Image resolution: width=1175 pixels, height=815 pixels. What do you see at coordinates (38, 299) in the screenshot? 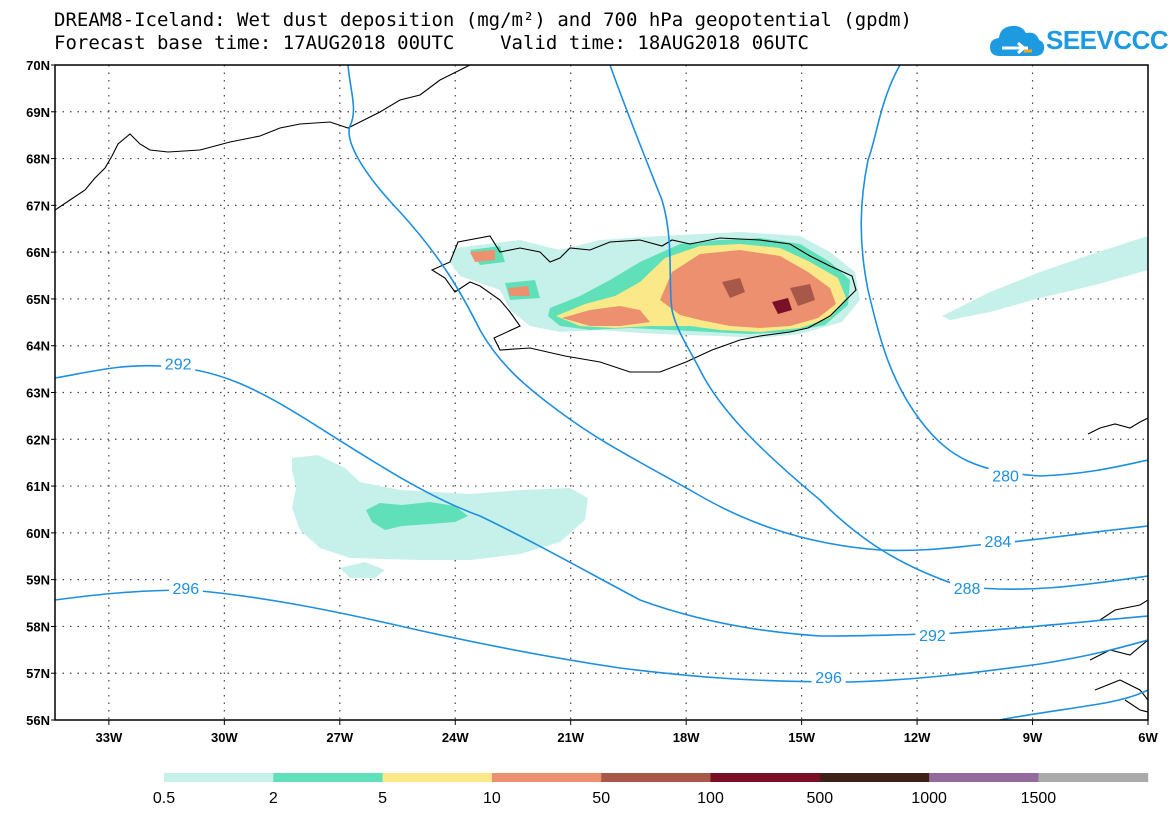
I see `latitude-label: 65N` at bounding box center [38, 299].